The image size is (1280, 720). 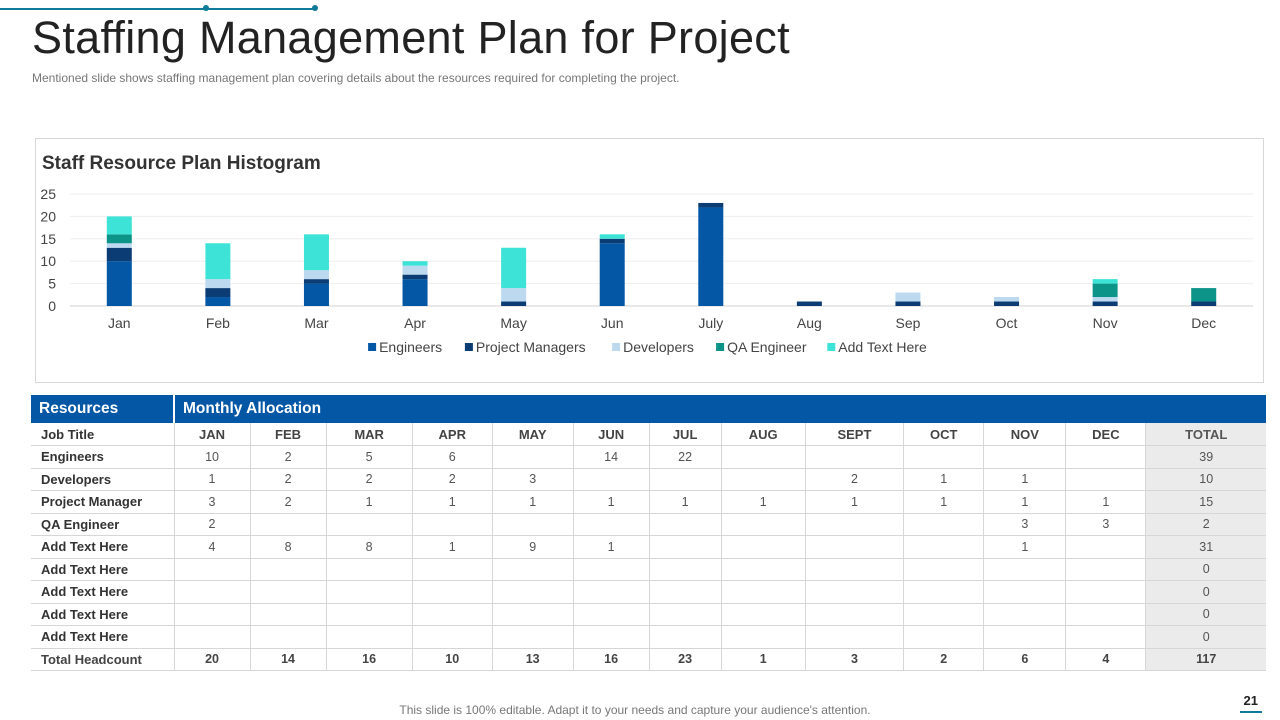 I want to click on x-tick-label: Mar, so click(x=316, y=323).